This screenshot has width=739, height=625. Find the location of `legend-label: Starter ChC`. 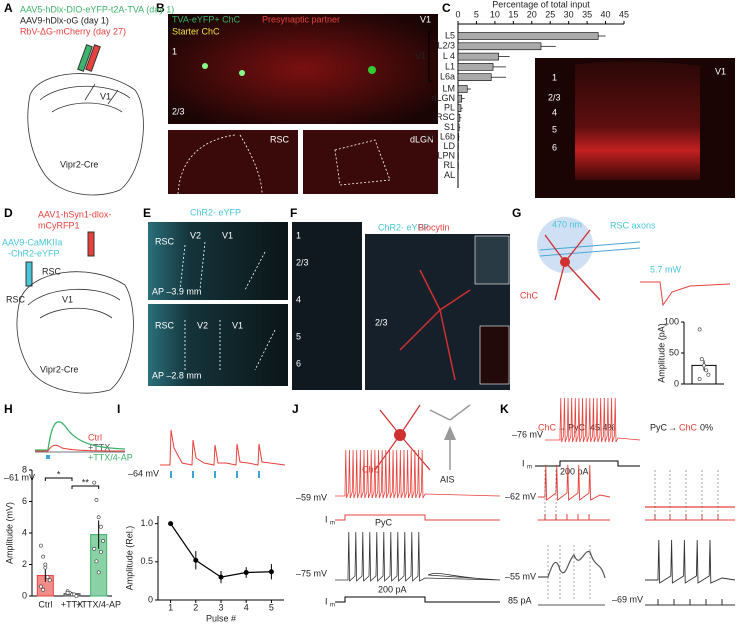

legend-label: Starter ChC is located at coordinates (196, 31).